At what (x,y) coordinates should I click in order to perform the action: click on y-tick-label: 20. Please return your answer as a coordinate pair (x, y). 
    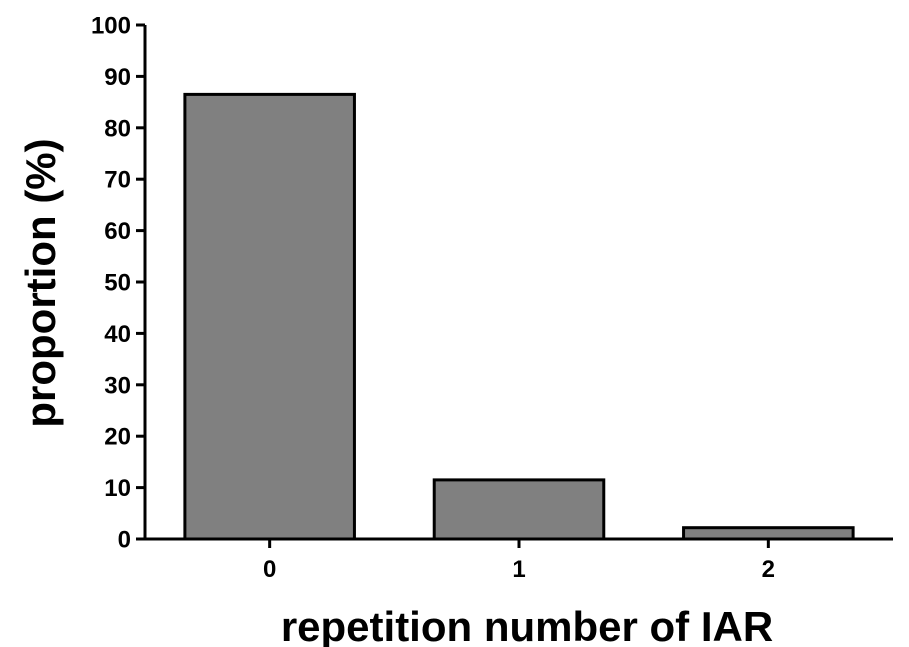
    Looking at the image, I should click on (117, 437).